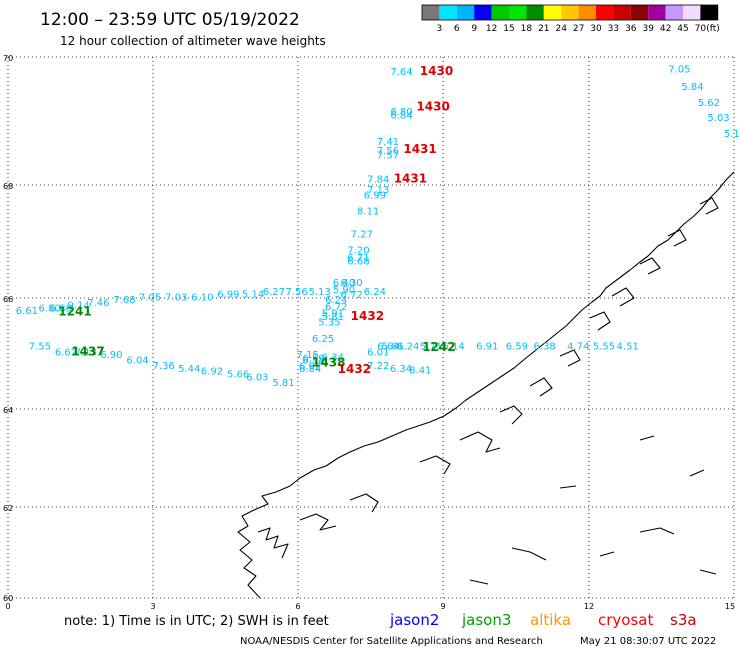 Image resolution: width=740 pixels, height=650 pixels. What do you see at coordinates (625, 620) in the screenshot?
I see `legend-entry-cryosat: cryosat` at bounding box center [625, 620].